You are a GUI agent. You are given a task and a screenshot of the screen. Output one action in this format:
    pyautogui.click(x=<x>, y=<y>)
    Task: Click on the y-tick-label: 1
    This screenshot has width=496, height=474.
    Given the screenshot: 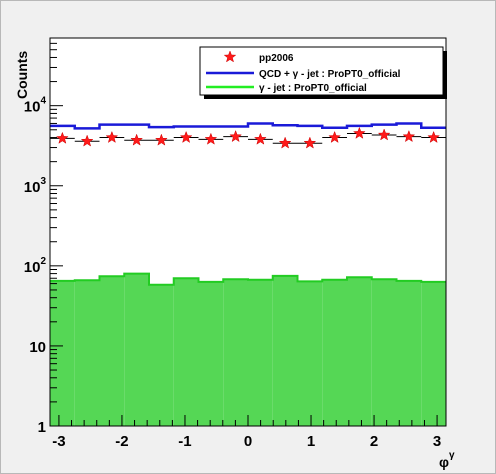 What is the action you would take?
    pyautogui.click(x=42, y=427)
    